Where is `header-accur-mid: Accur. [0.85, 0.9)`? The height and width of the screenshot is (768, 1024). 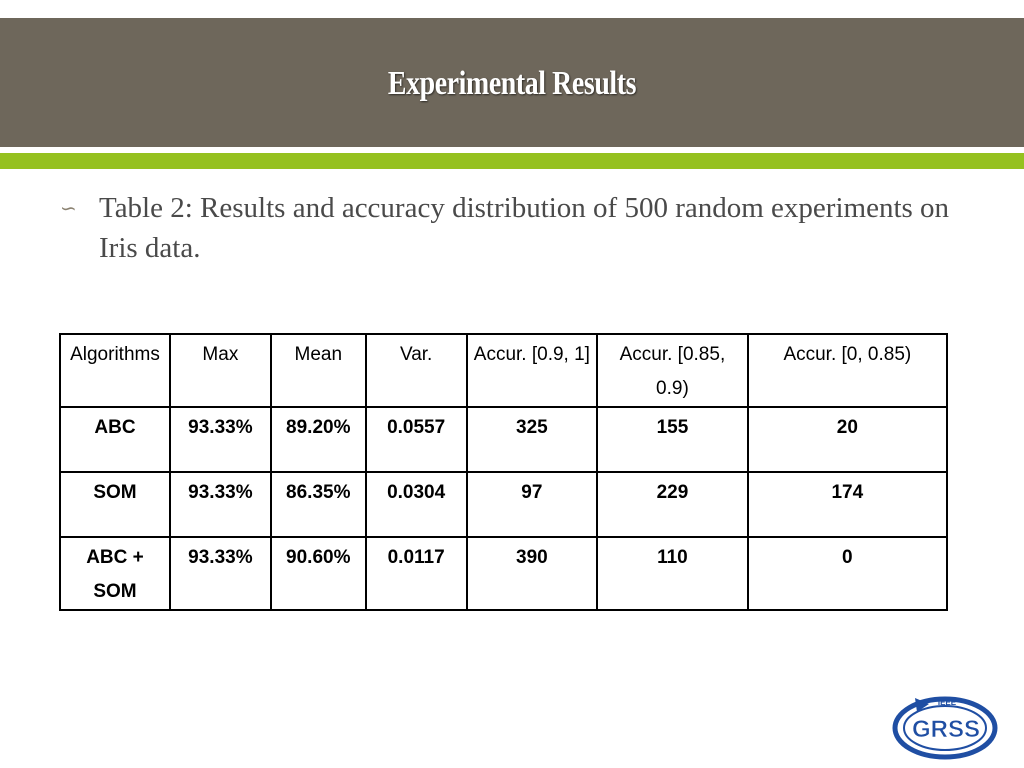
header-accur-mid: Accur. [0.85, 0.9) is located at coordinates (672, 370).